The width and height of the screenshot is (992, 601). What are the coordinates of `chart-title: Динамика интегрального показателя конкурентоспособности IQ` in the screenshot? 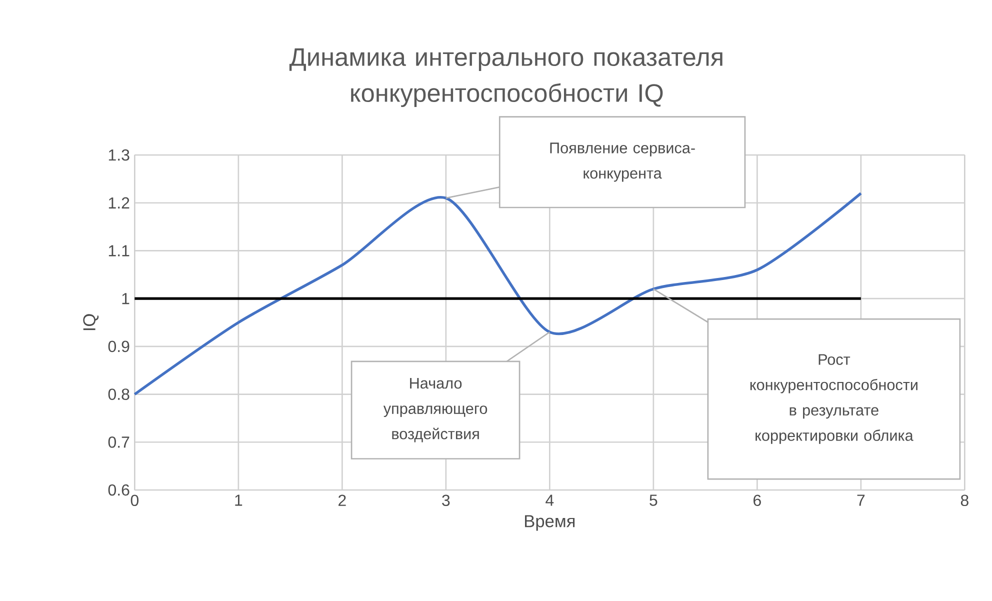 It's located at (505, 78).